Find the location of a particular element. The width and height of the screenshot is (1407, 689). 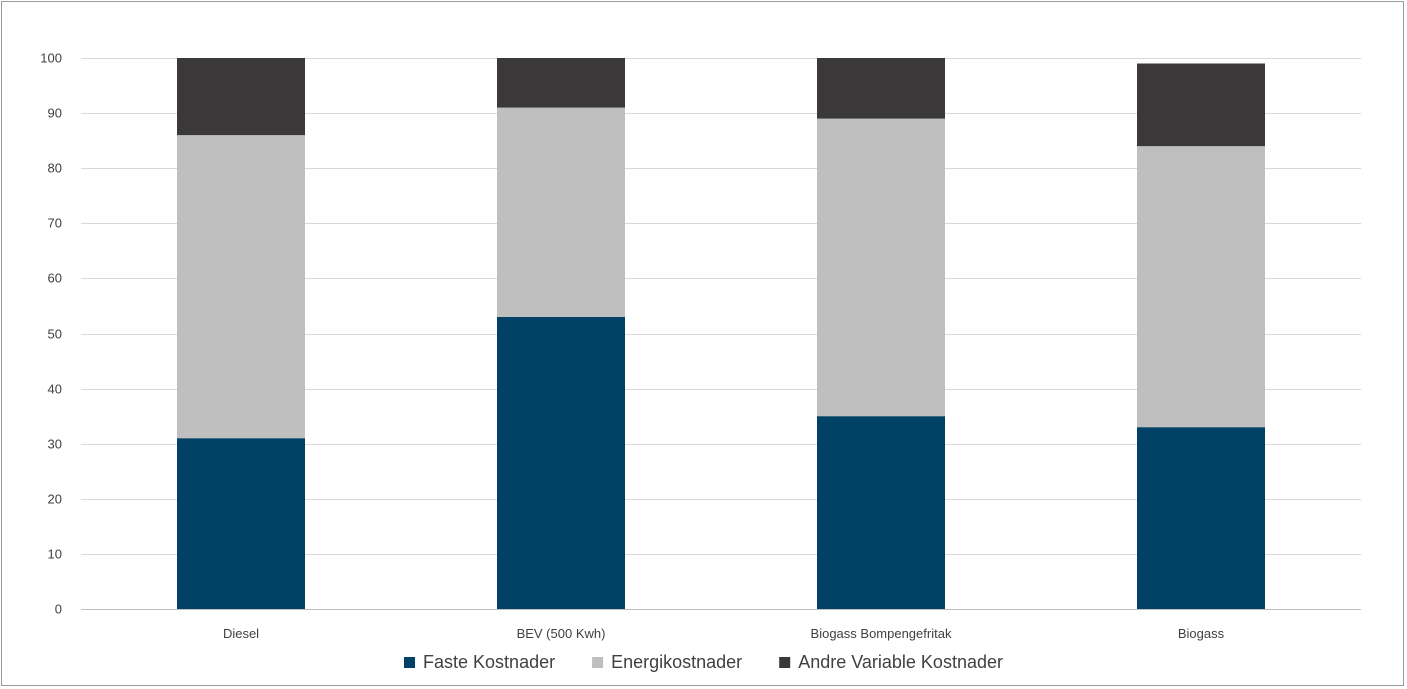

y-tick-label: 10 is located at coordinates (55, 554).